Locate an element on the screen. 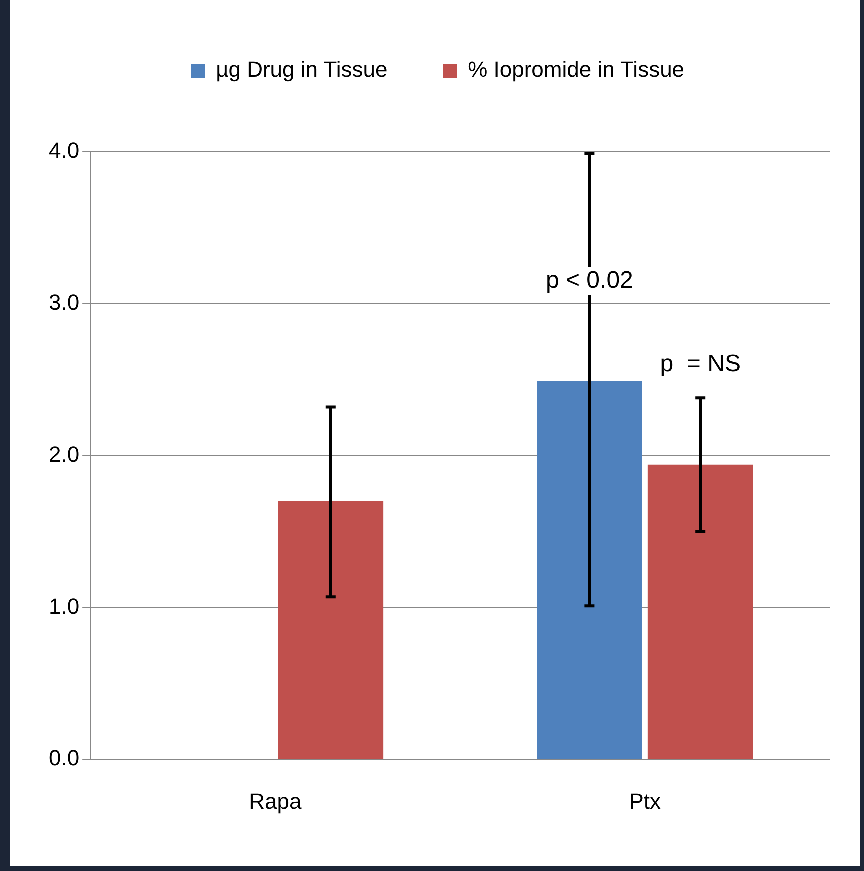 The height and width of the screenshot is (871, 864). y-tick-label: 4.0 is located at coordinates (64, 151).